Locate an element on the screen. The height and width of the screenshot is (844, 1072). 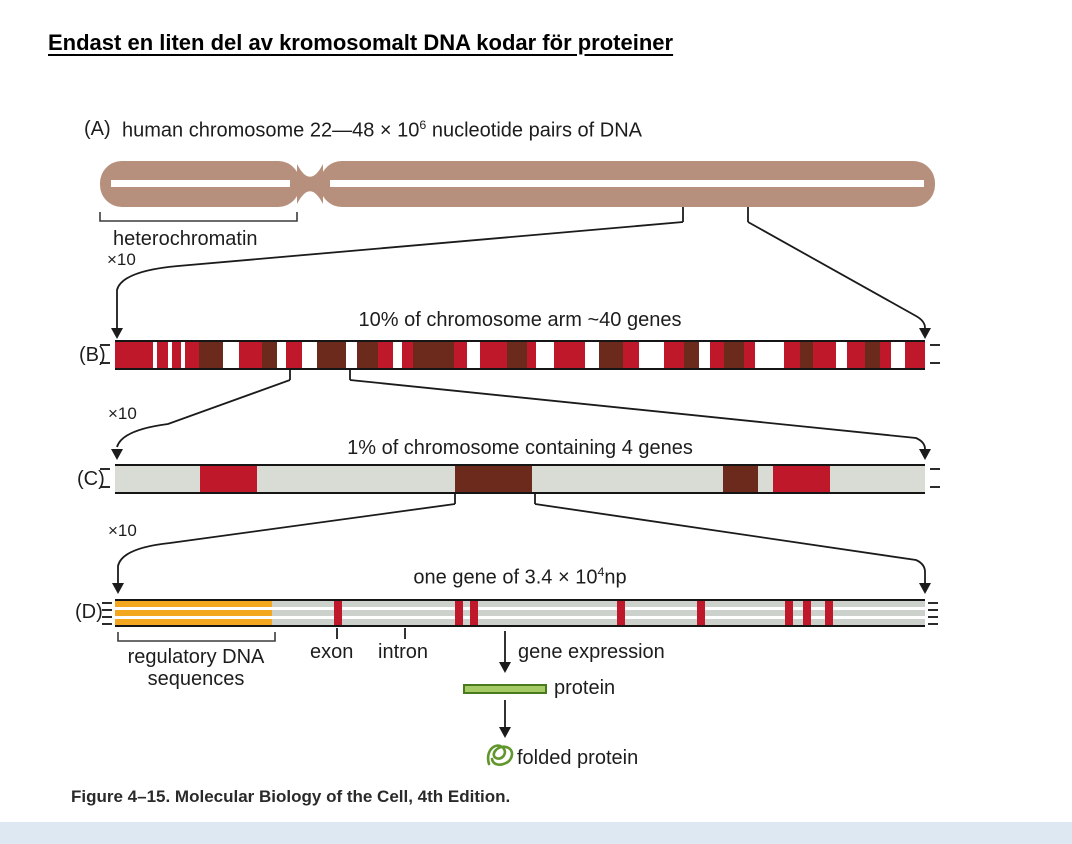
panel-c-label: (C) is located at coordinates (91, 479).